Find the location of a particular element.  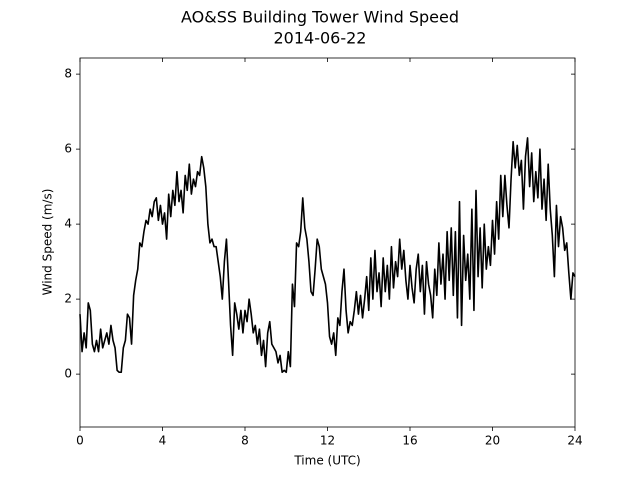

x-tick-label: 0 is located at coordinates (80, 441).